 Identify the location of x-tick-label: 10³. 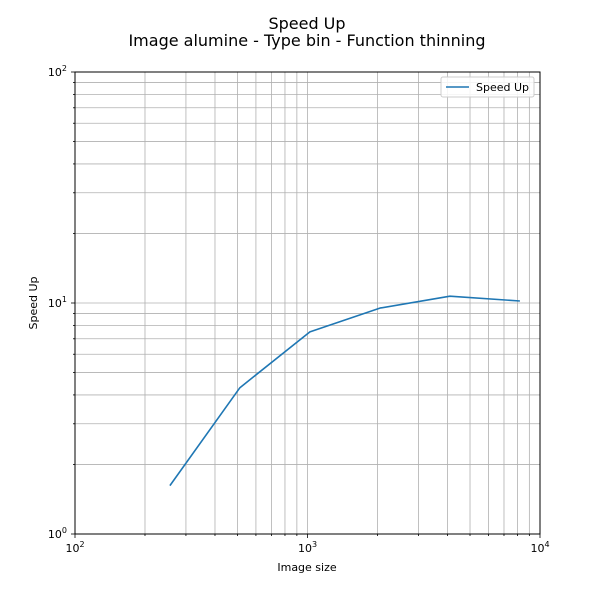
(307, 547).